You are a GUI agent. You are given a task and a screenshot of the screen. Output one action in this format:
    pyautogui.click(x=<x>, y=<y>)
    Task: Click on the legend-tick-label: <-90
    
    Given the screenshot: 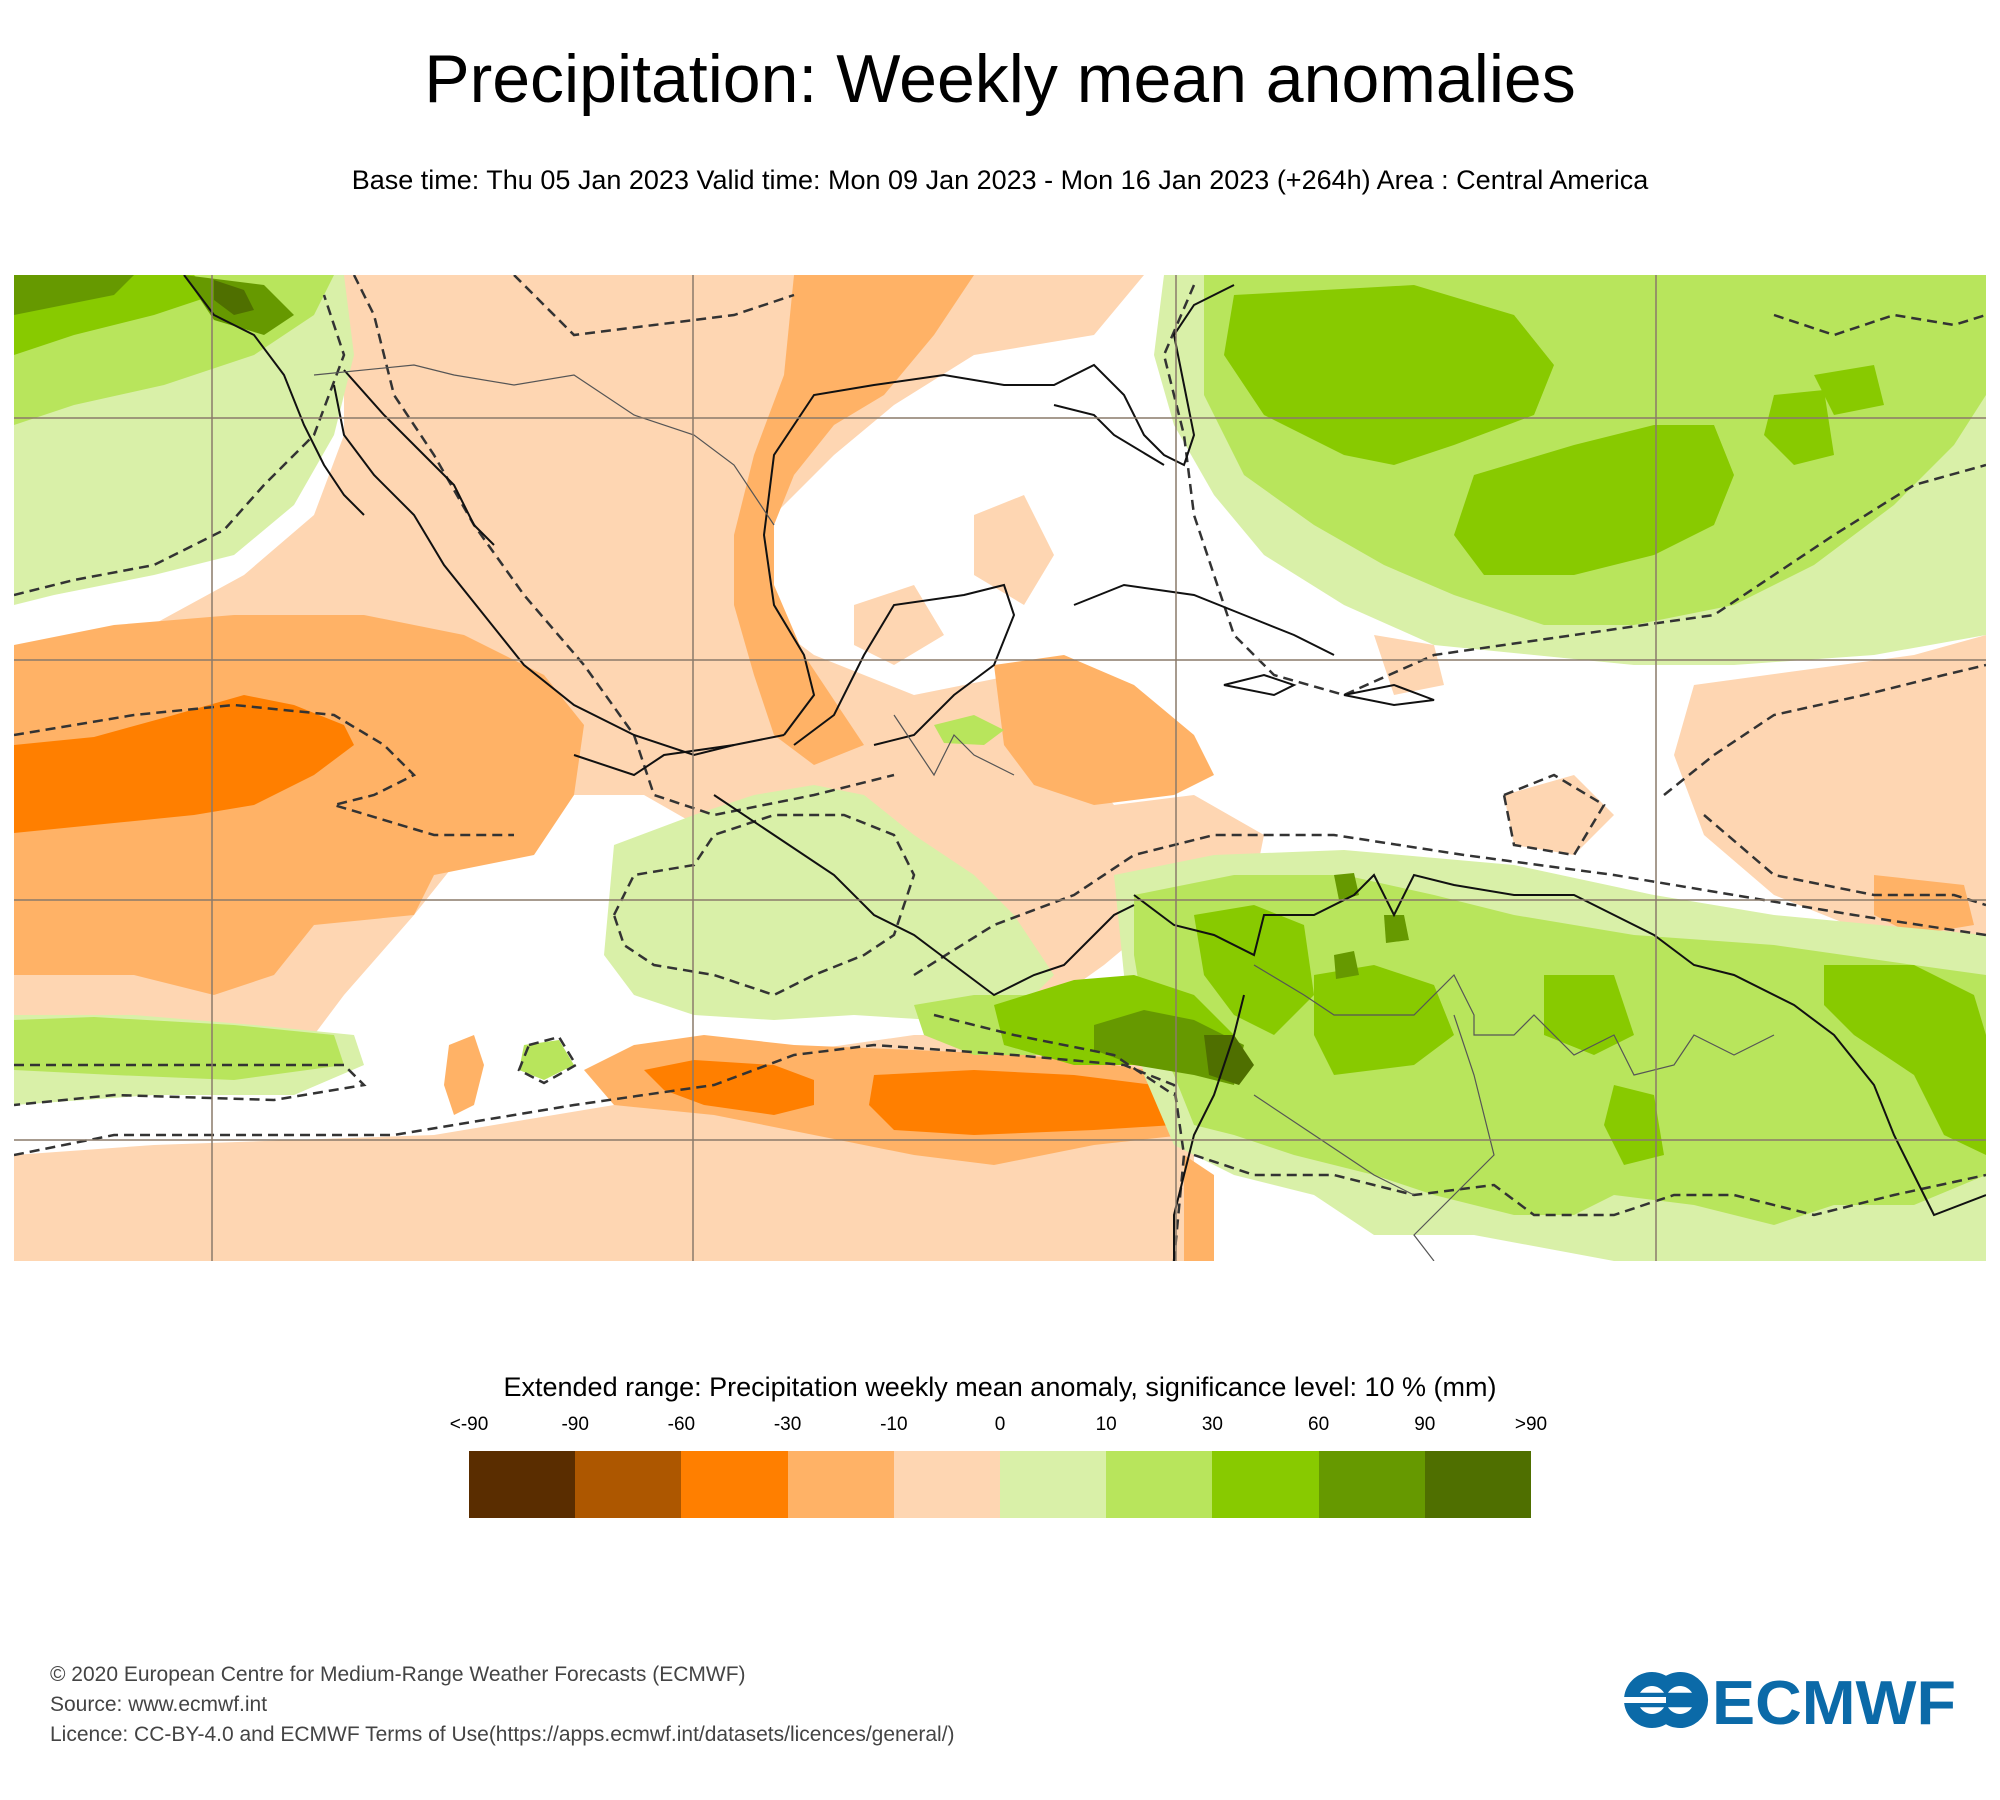 What is the action you would take?
    pyautogui.click(x=469, y=1424)
    